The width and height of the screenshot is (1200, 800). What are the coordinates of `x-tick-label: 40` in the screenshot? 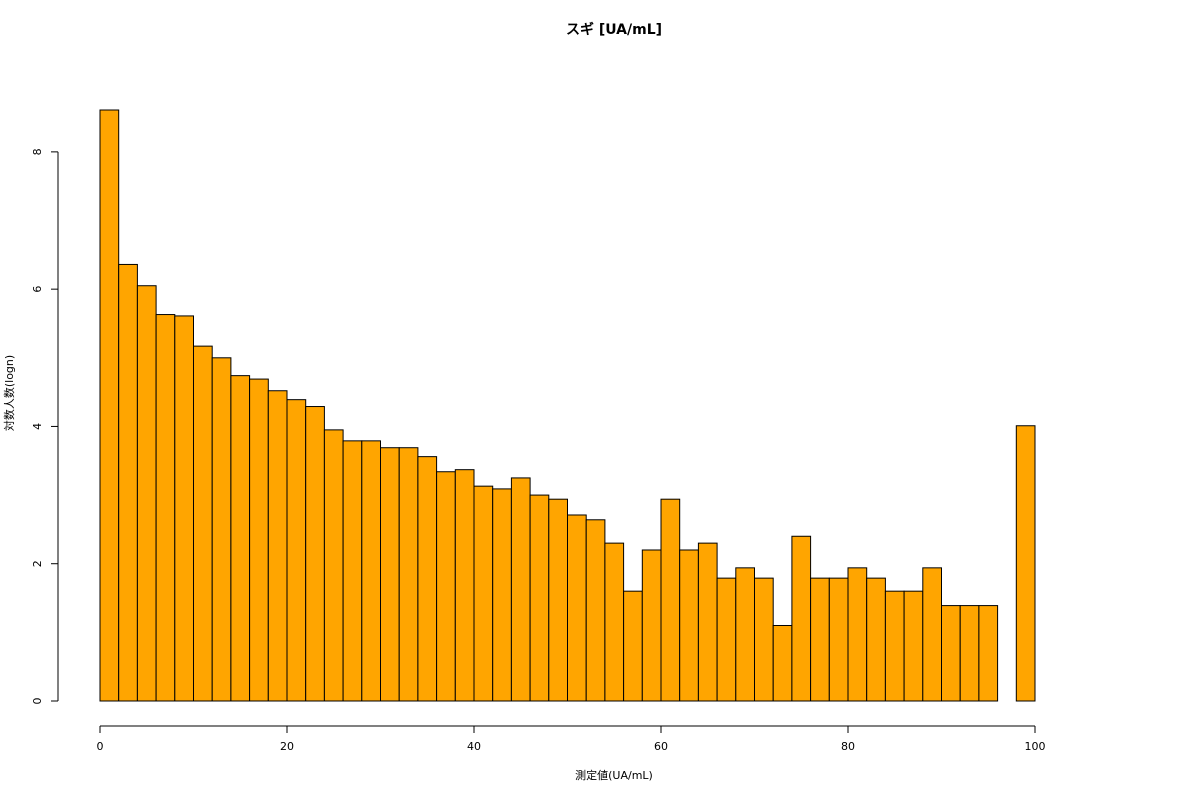 It's located at (474, 746).